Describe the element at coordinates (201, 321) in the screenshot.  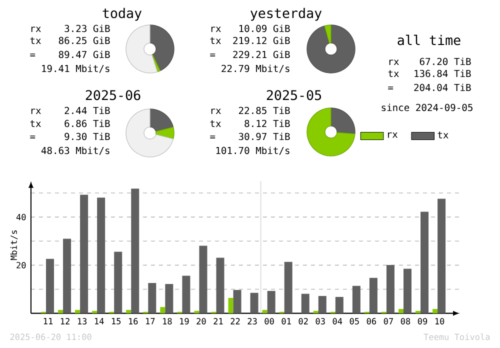
I see `x-tick-label: 20` at that location.